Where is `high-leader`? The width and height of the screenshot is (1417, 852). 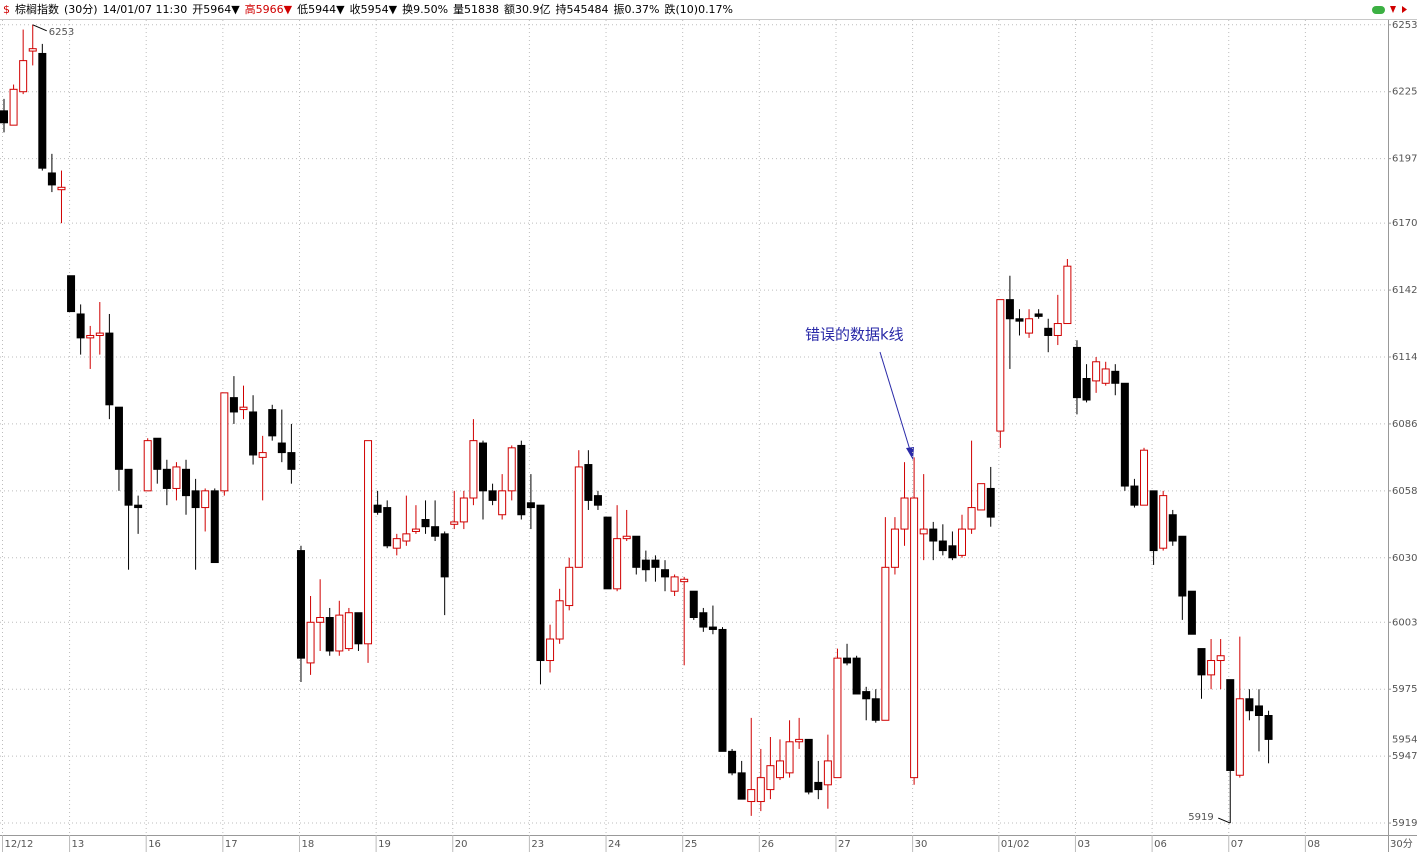
high-leader is located at coordinates (39, 28).